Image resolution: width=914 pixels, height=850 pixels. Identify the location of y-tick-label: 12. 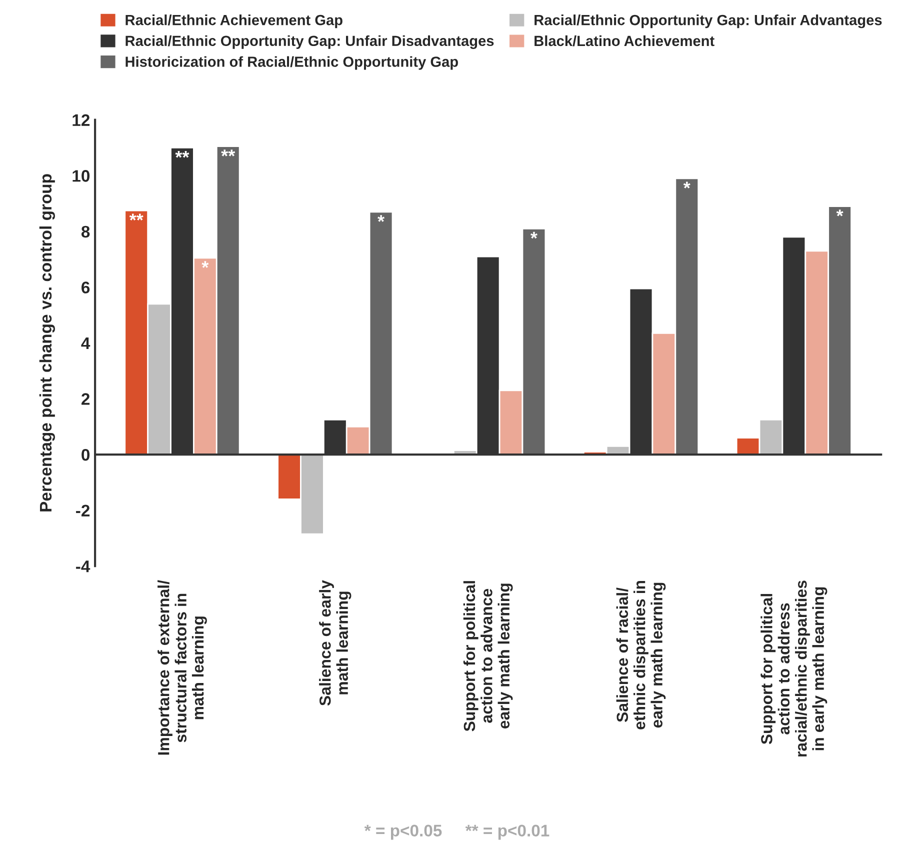
(81, 120).